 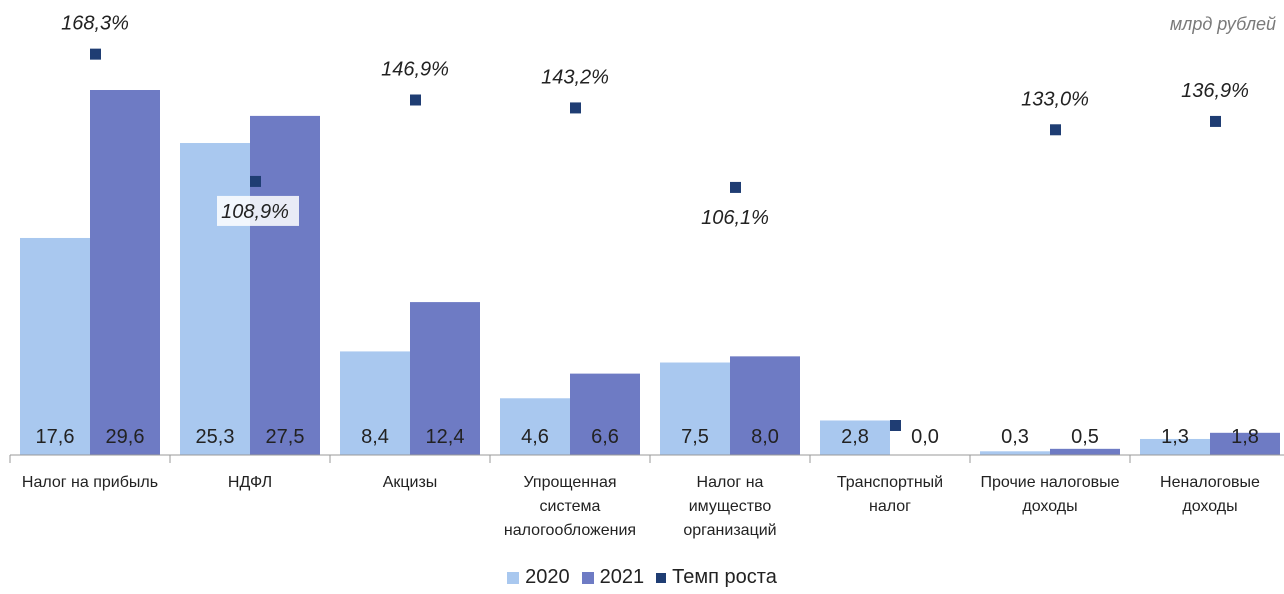 I want to click on bar-label-2021-3: 6,6, so click(x=605, y=437).